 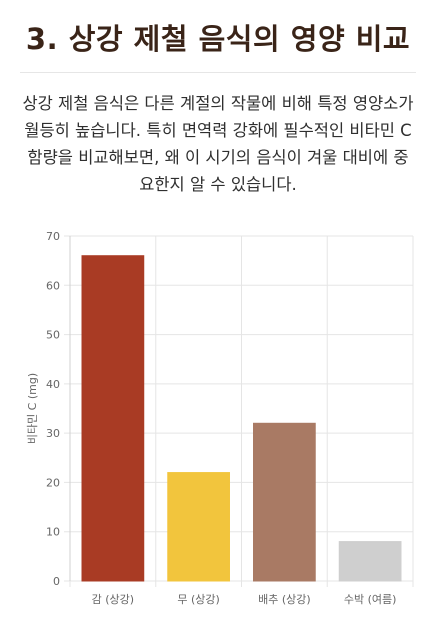 I want to click on y-tick-label: 20, so click(x=53, y=482).